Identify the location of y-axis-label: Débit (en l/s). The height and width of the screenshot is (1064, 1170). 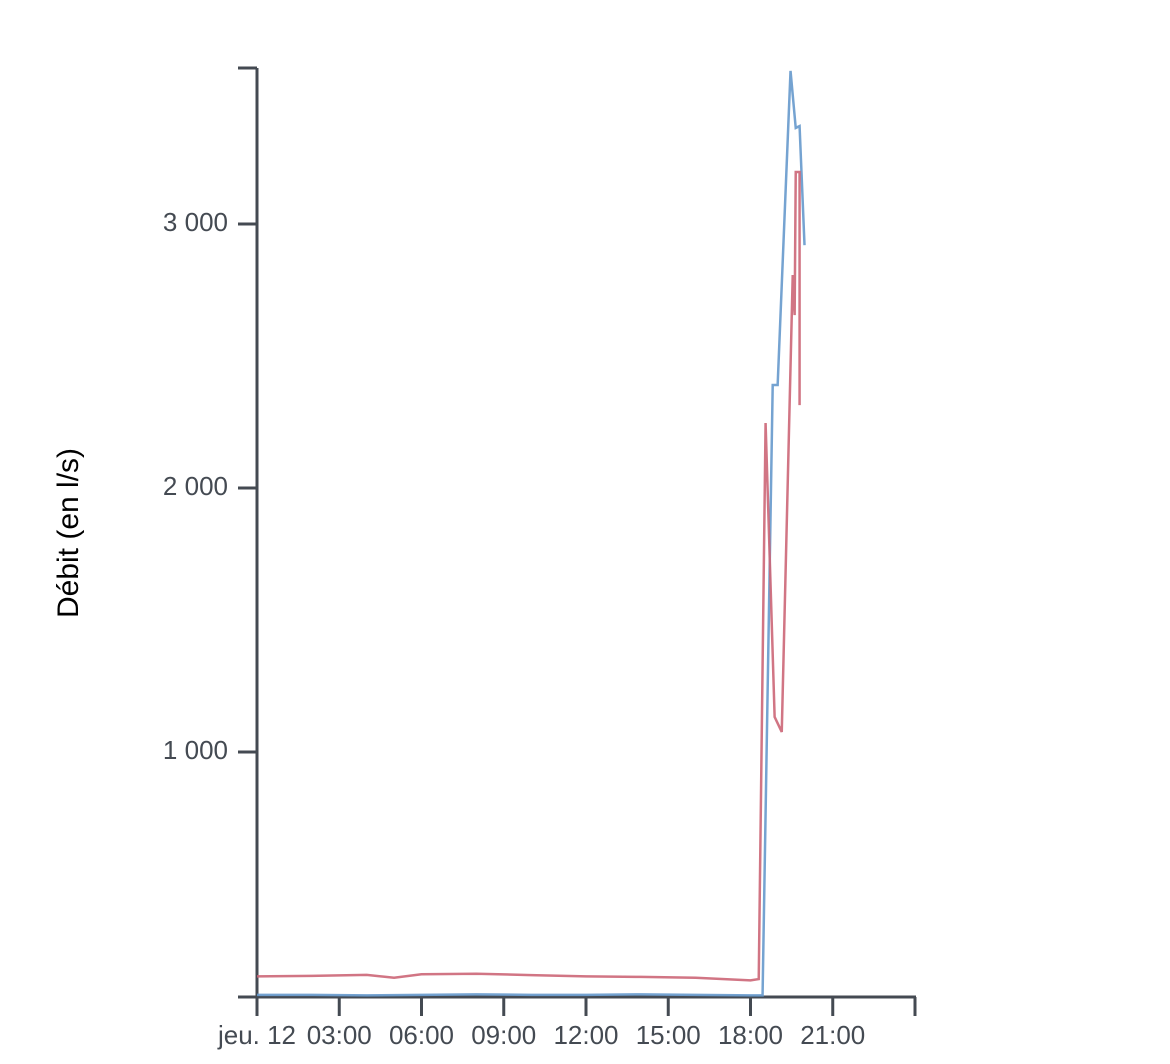
(68, 533).